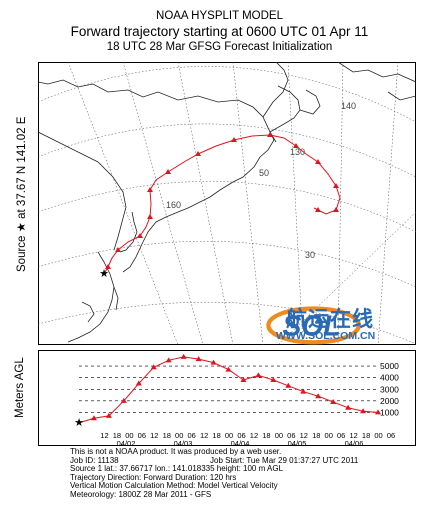 Image resolution: width=439 pixels, height=516 pixels. What do you see at coordinates (126, 442) in the screenshot?
I see `date-tick-label: 04/02` at bounding box center [126, 442].